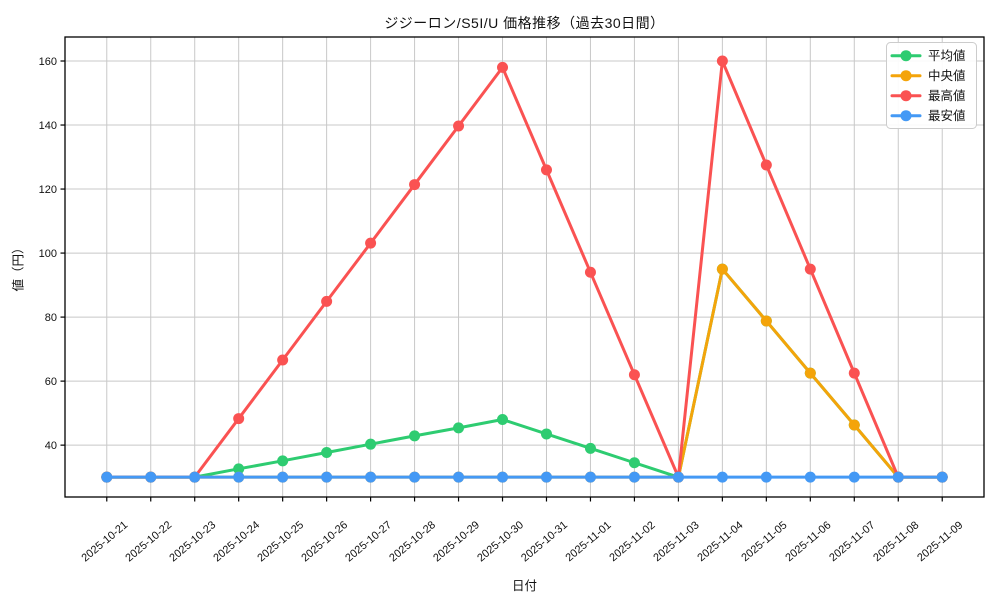  Describe the element at coordinates (947, 95) in the screenshot. I see `legend-label: 最高値` at that location.